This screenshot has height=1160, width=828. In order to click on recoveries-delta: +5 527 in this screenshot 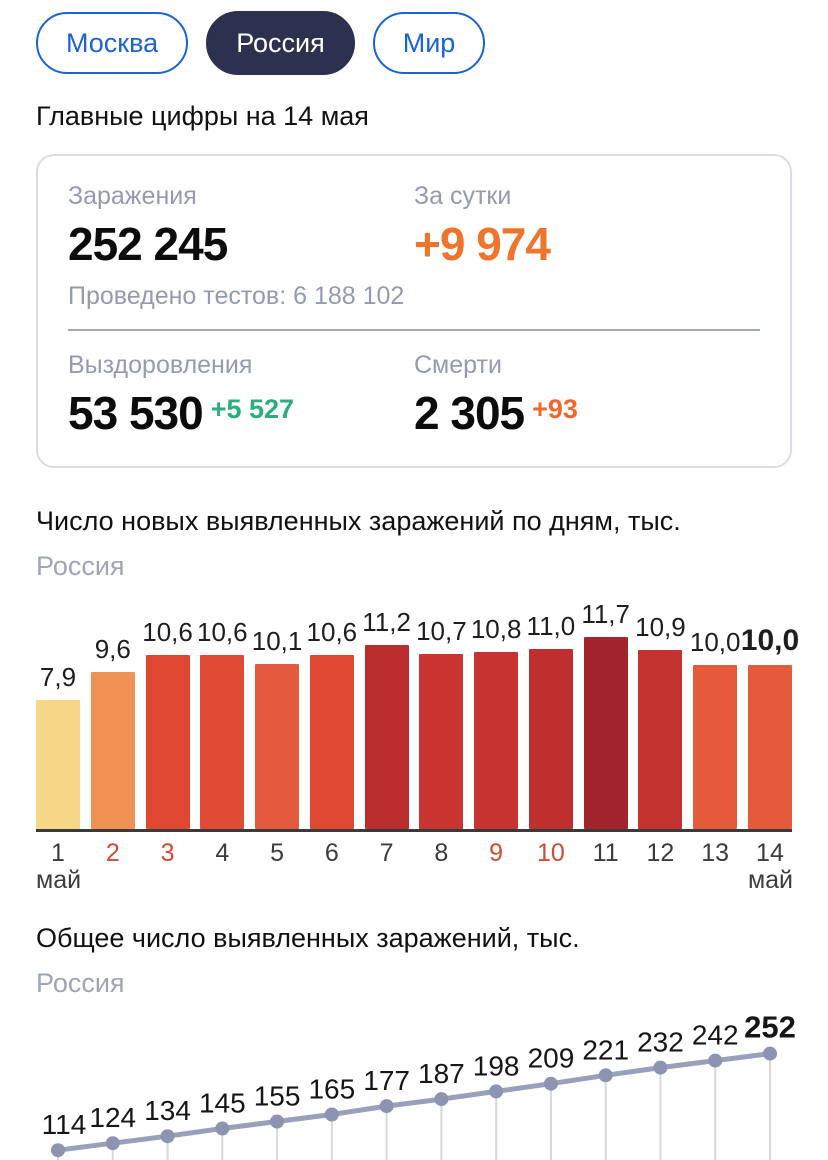, I will do `click(252, 408)`.